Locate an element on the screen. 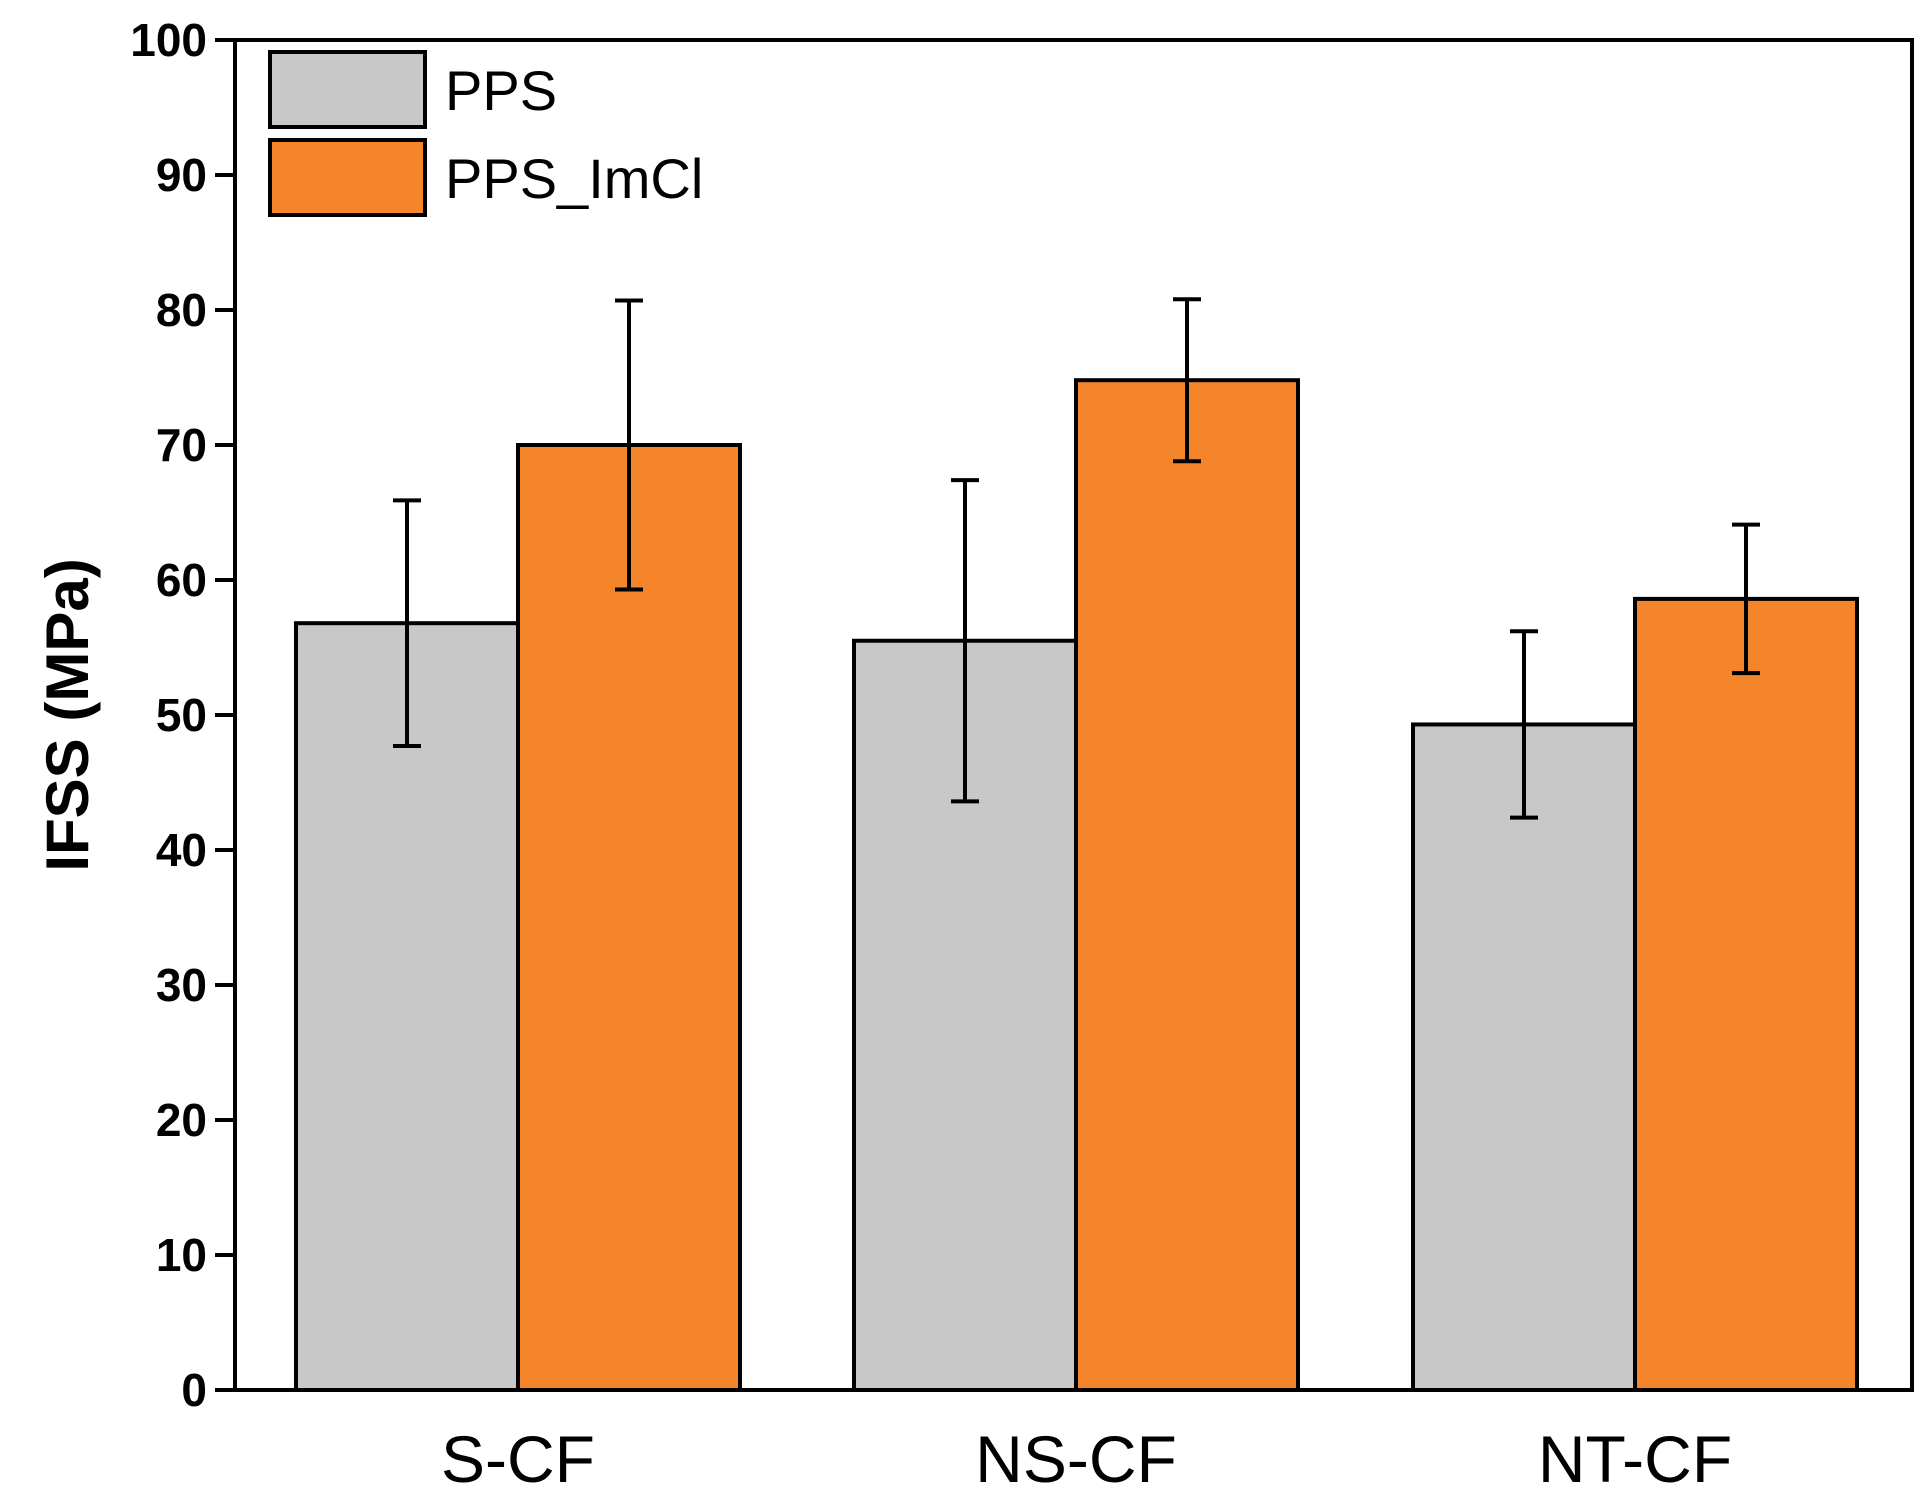 The width and height of the screenshot is (1924, 1510). bar-pps-s-cf is located at coordinates (407, 1006).